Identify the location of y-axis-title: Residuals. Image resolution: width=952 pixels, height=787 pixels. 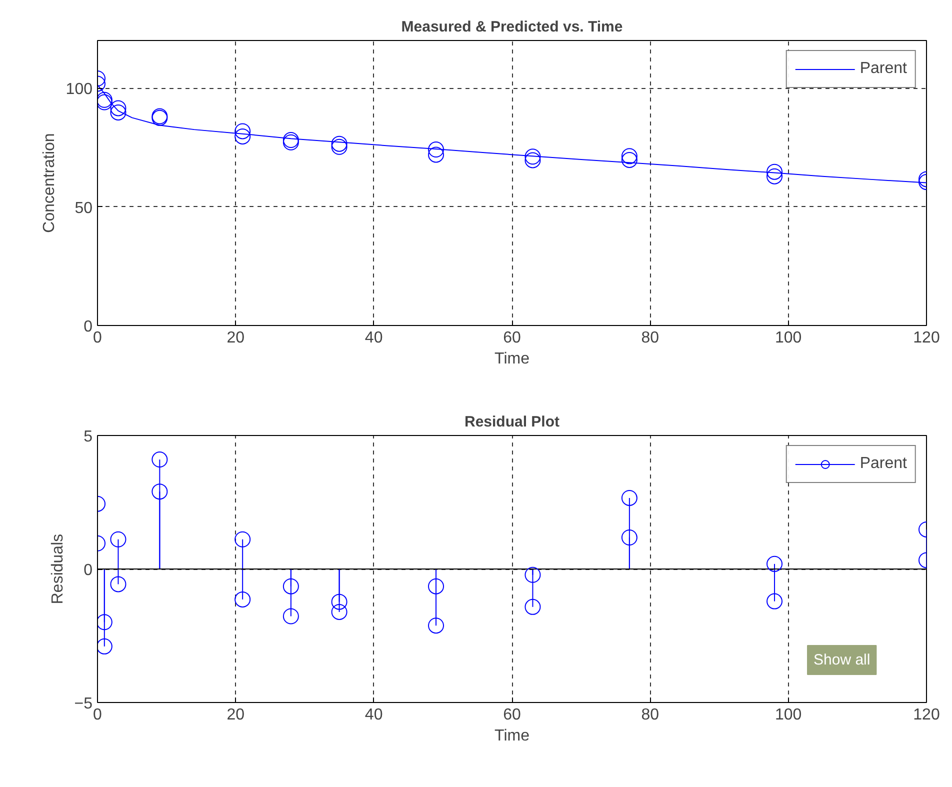
(57, 569).